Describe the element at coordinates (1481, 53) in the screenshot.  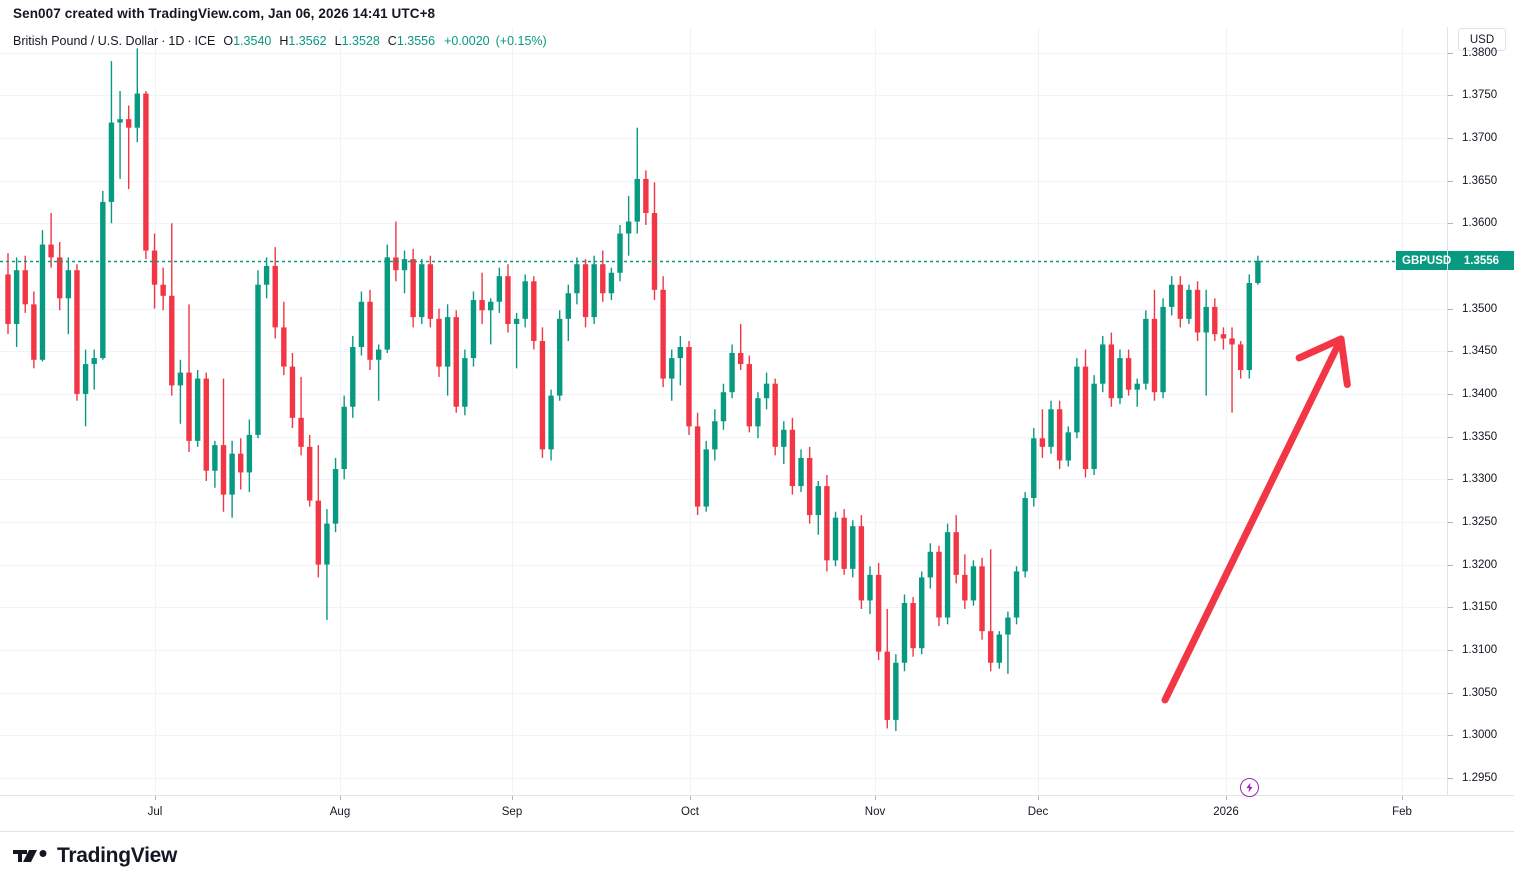
I see `price-tick: 1.3800` at that location.